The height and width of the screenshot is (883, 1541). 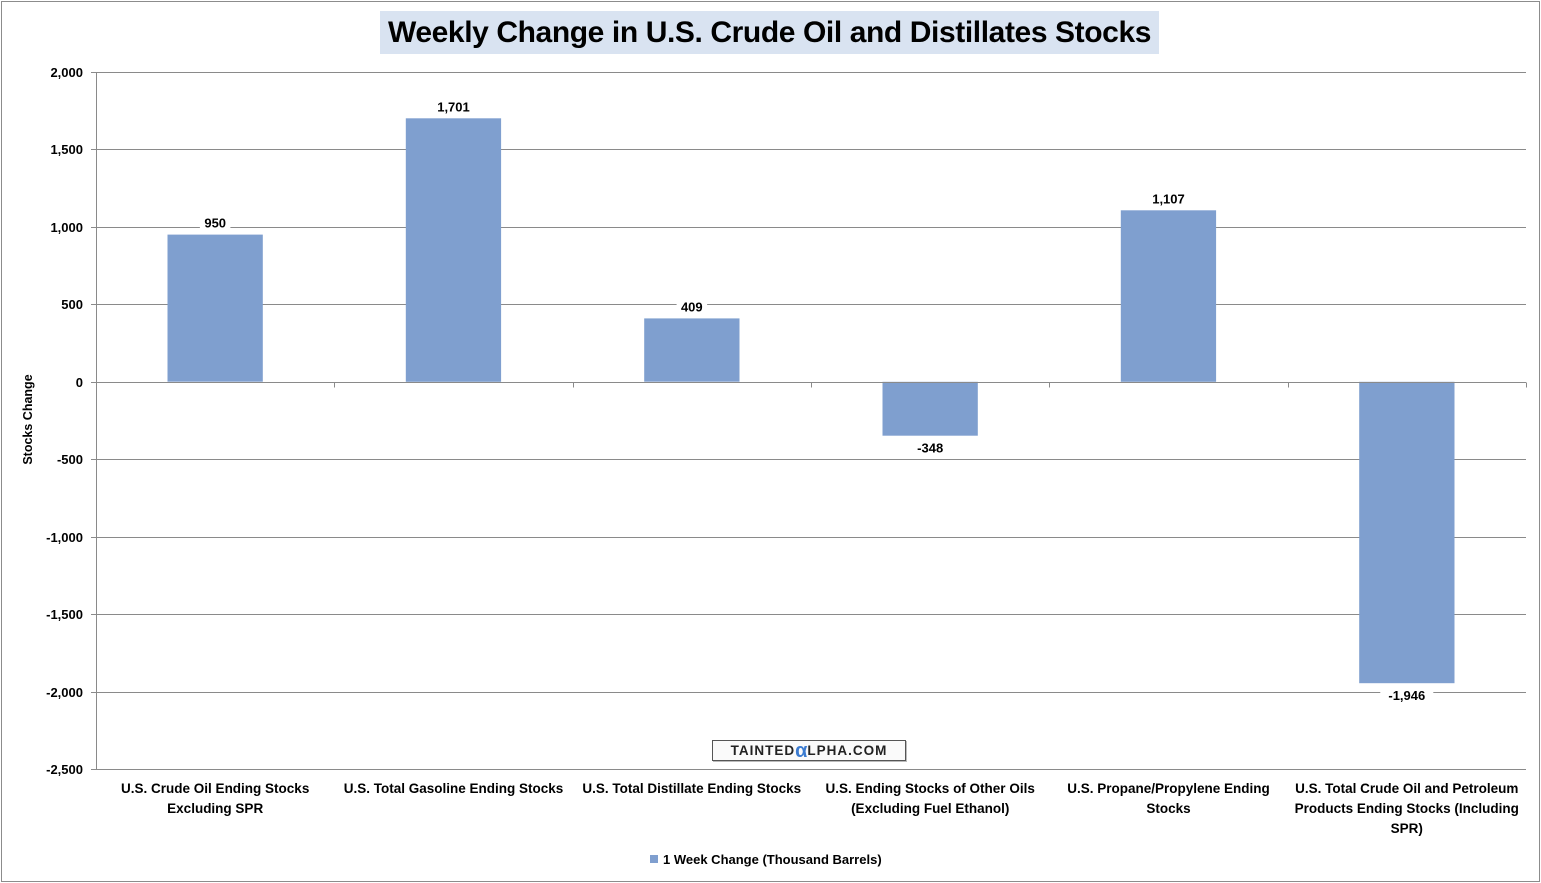 I want to click on watermark-logo: TAINTED α LPHA.COM, so click(x=809, y=750).